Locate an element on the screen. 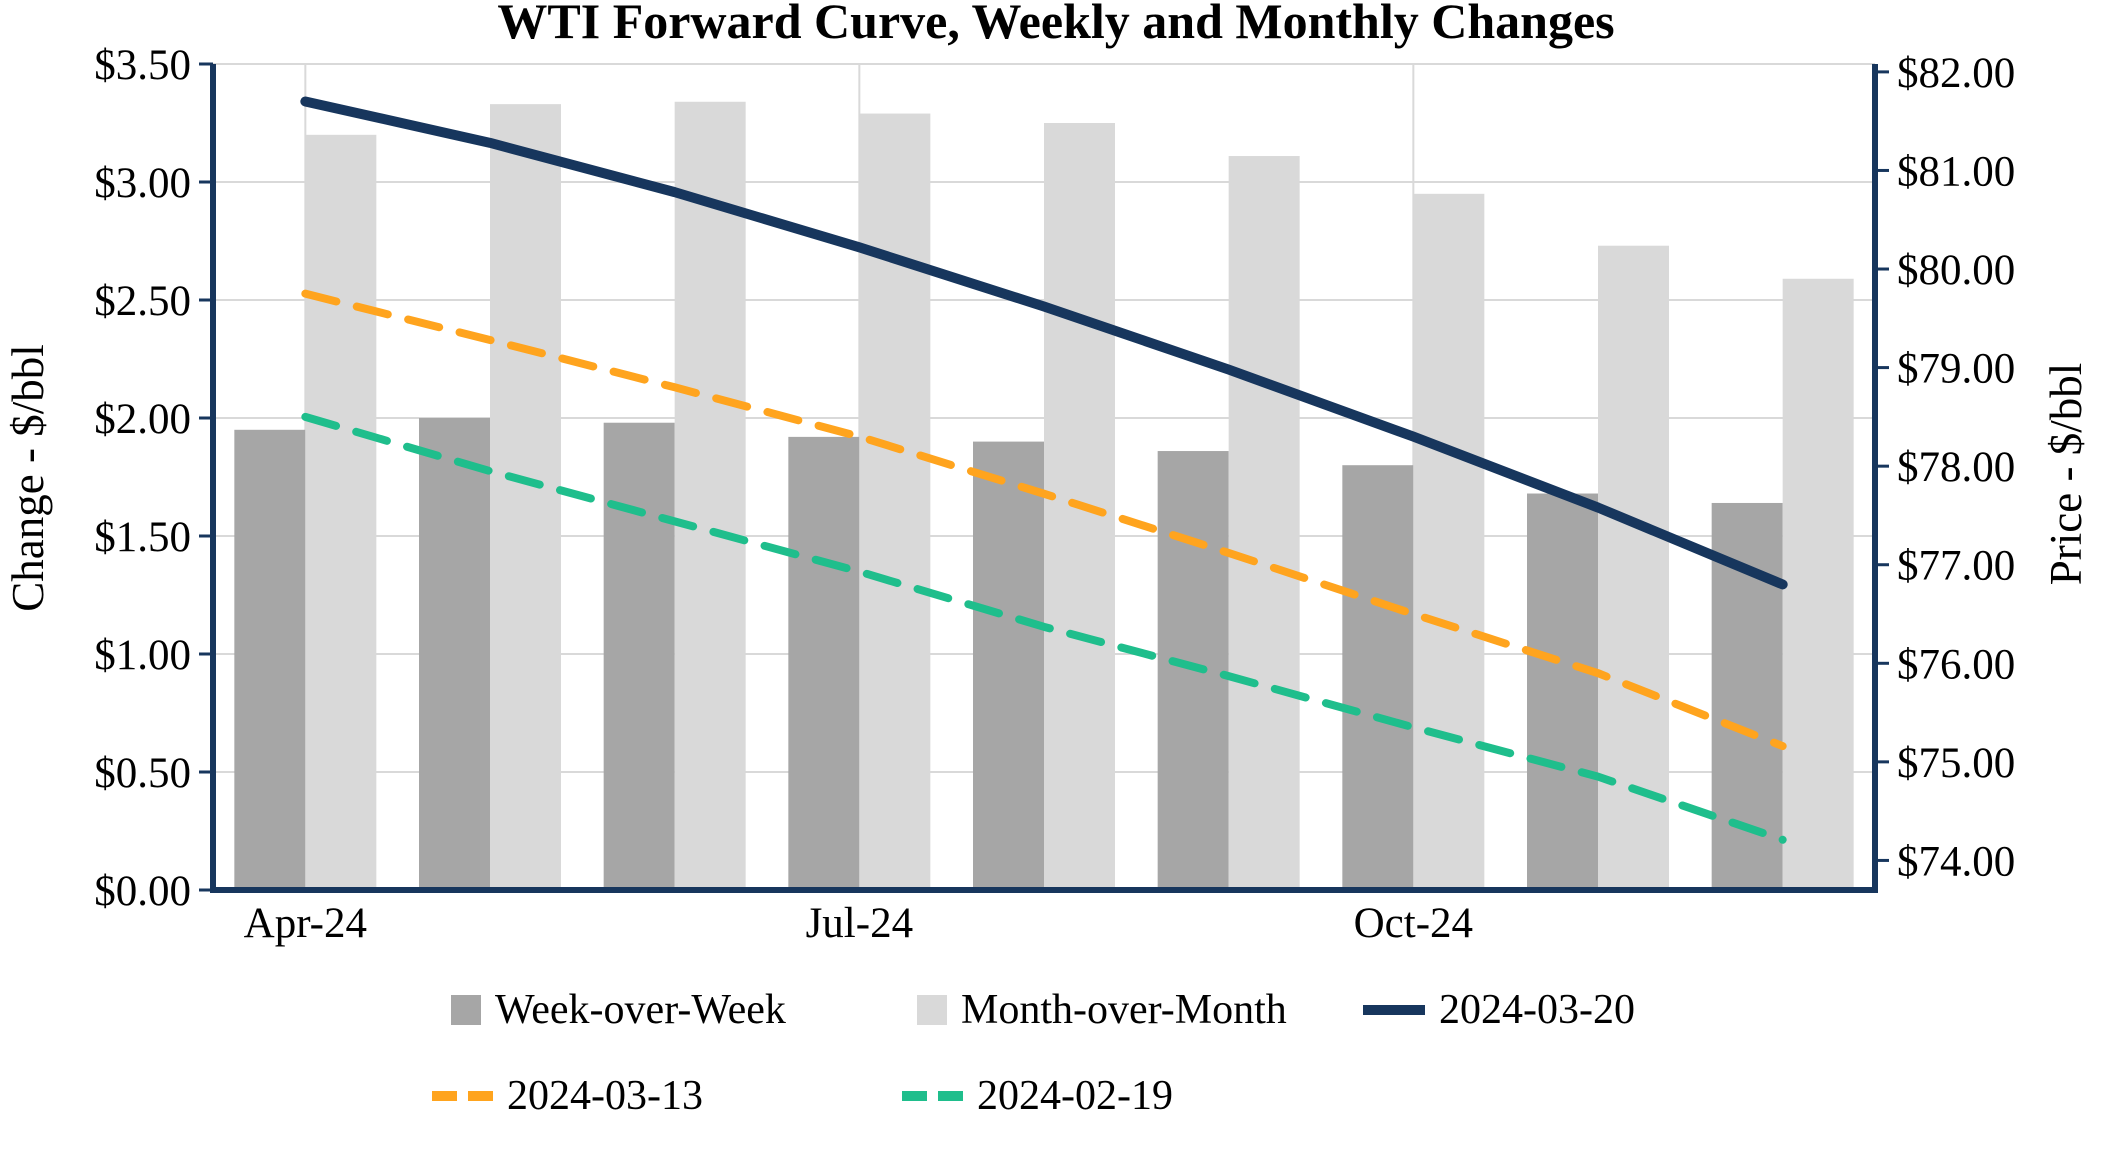  left-tick-label: $1.50 is located at coordinates (142, 537).